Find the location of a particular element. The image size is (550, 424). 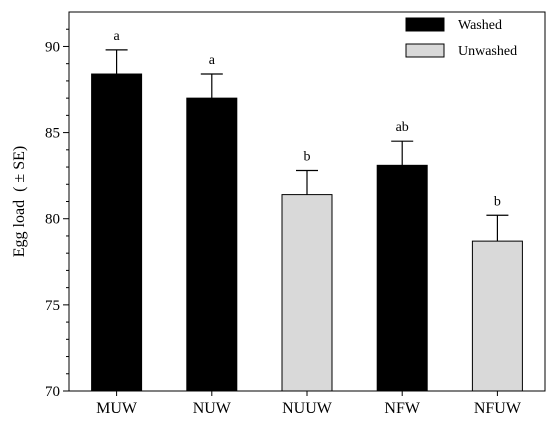

y-tick-label: 80 is located at coordinates (52, 220).